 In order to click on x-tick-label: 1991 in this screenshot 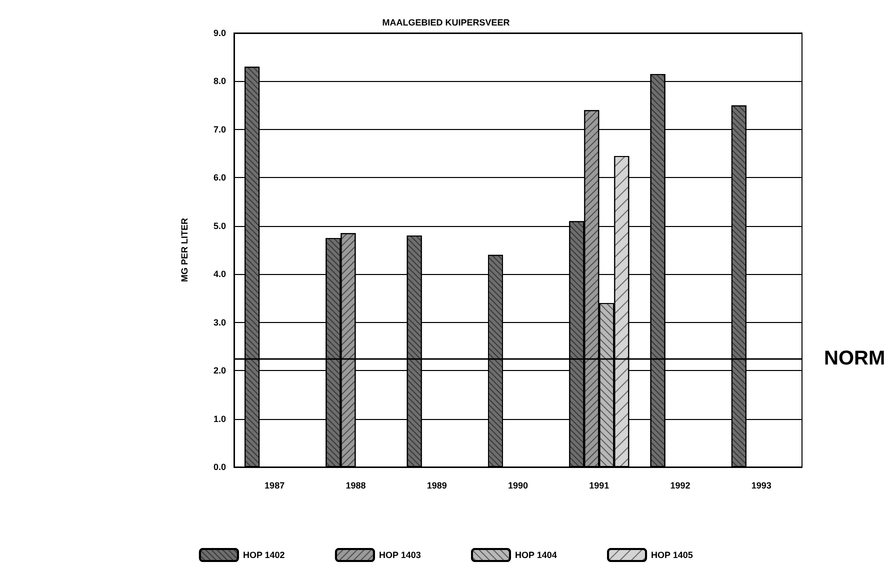, I will do `click(599, 485)`.